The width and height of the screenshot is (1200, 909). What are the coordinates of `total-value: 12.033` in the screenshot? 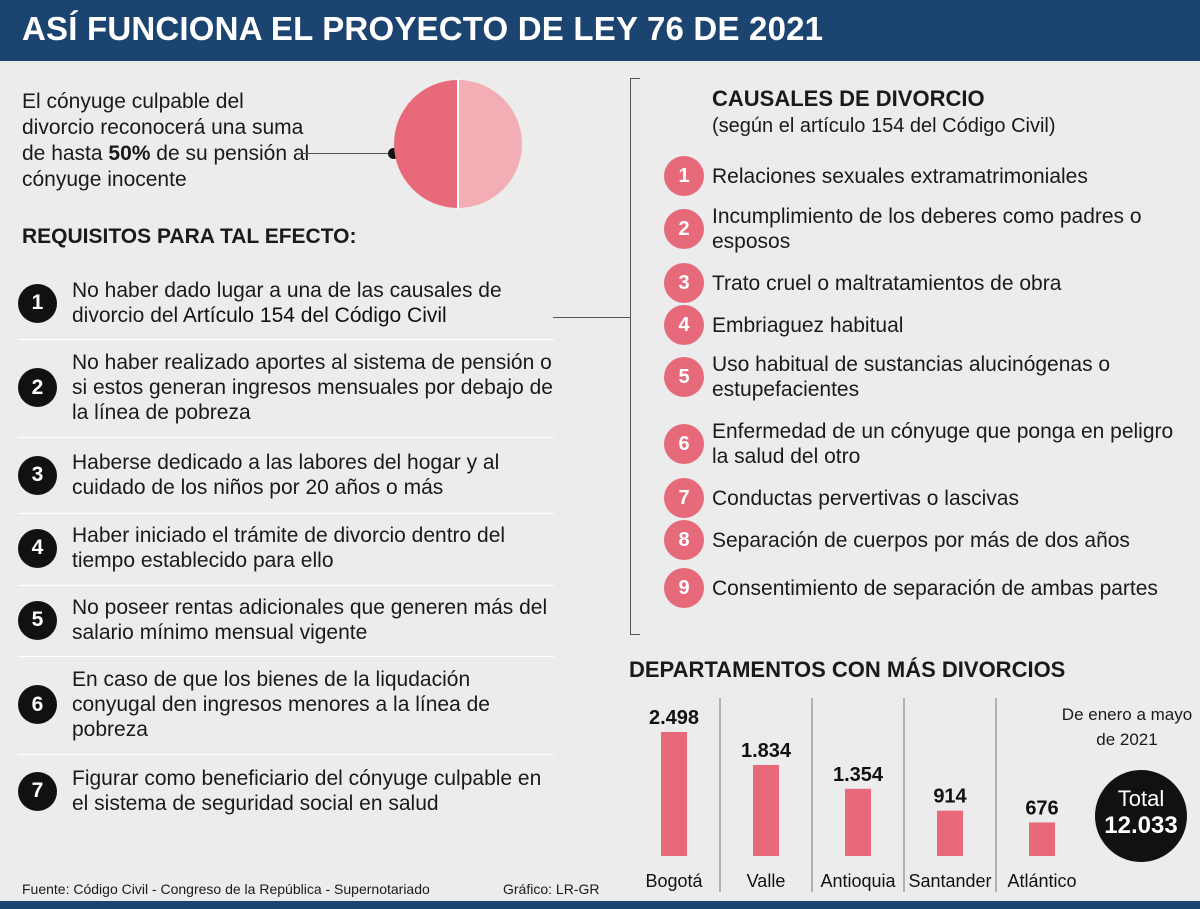 It's located at (1141, 825).